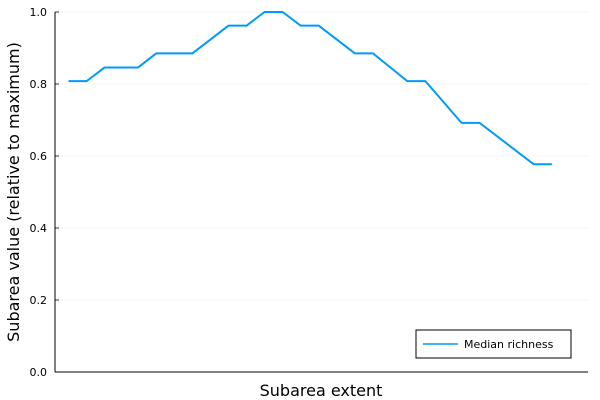  Describe the element at coordinates (39, 372) in the screenshot. I see `y-tick-label: 0.0` at that location.